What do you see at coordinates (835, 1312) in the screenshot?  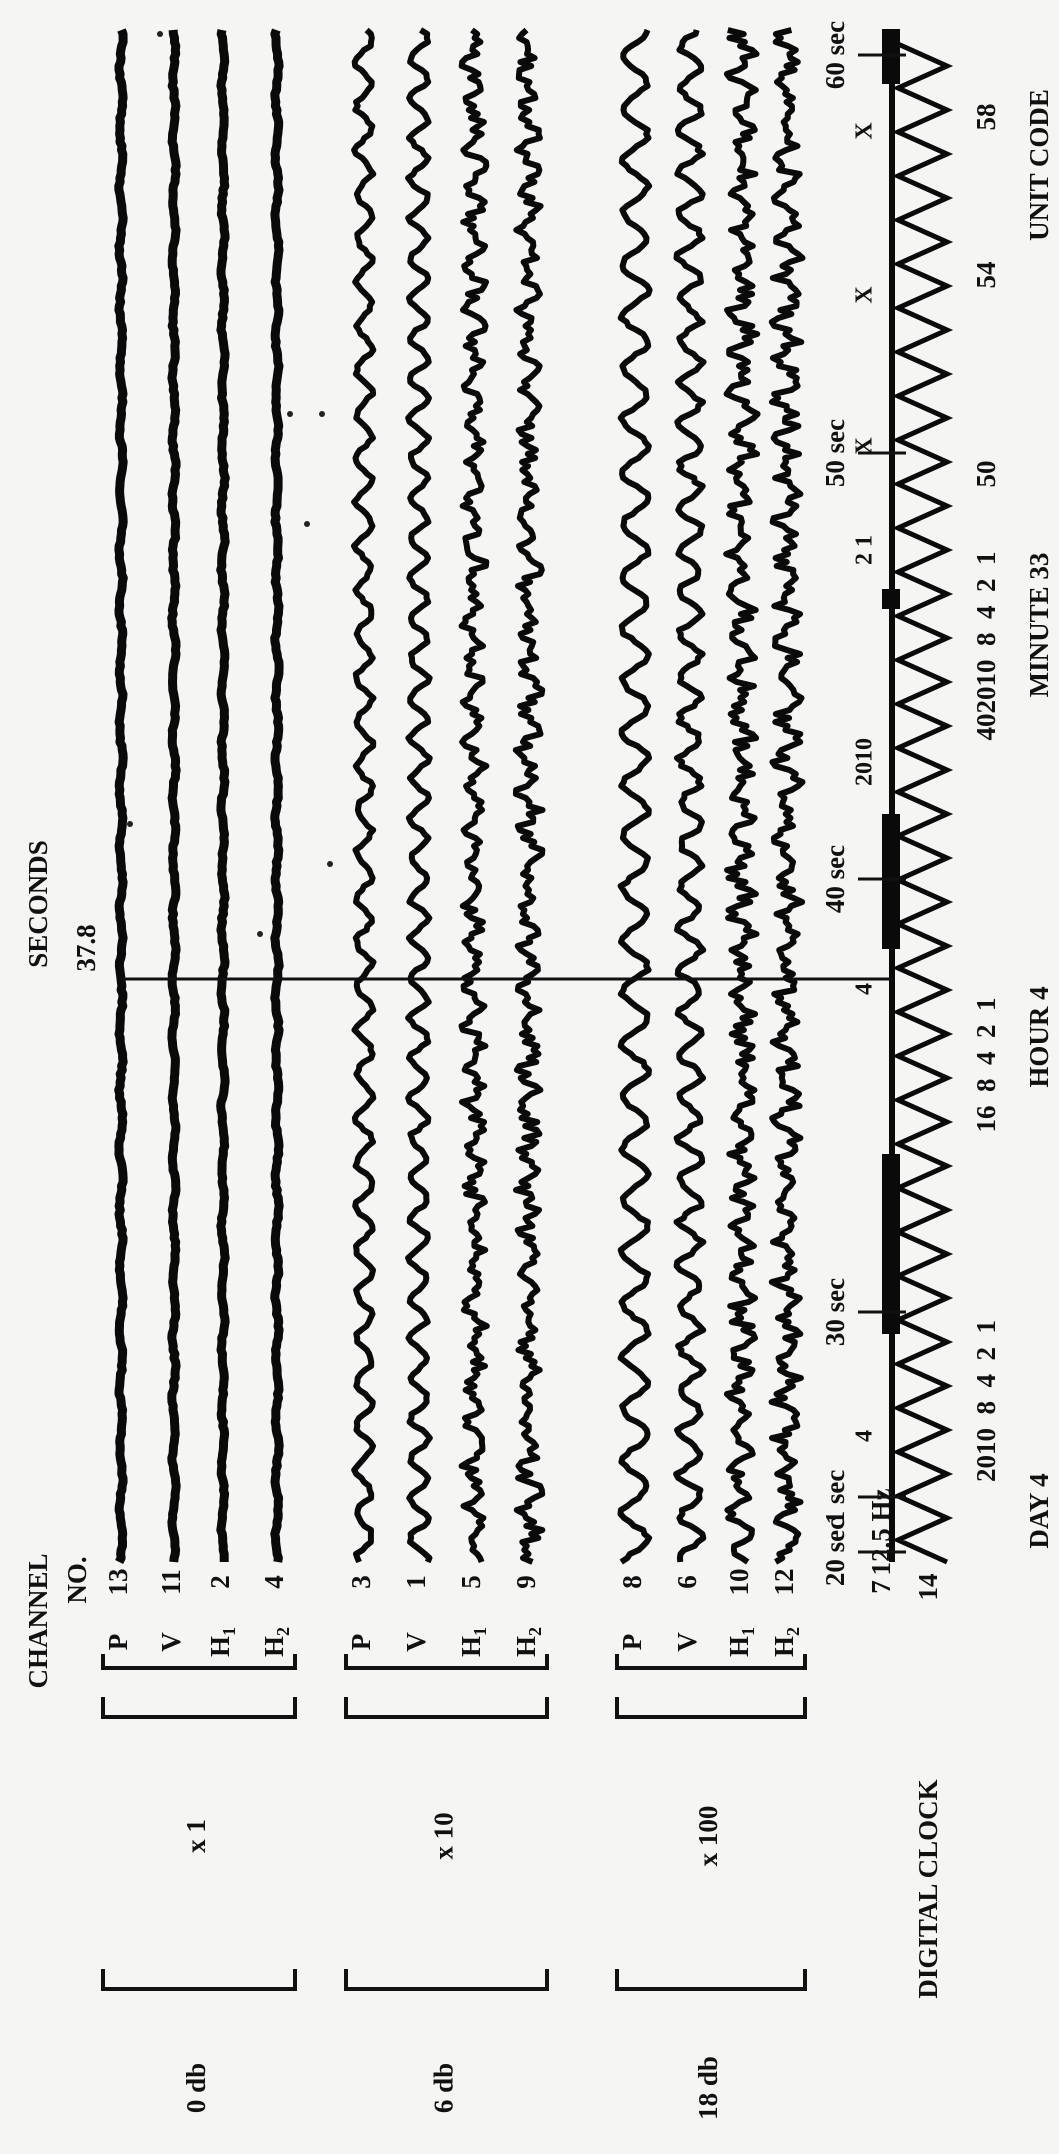 I see `time-mark: 30 sec` at bounding box center [835, 1312].